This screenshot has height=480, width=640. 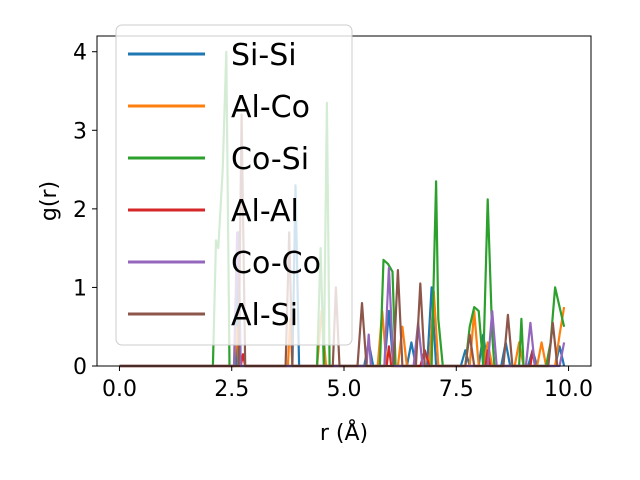 I want to click on y-tick-label: 3, so click(x=80, y=131).